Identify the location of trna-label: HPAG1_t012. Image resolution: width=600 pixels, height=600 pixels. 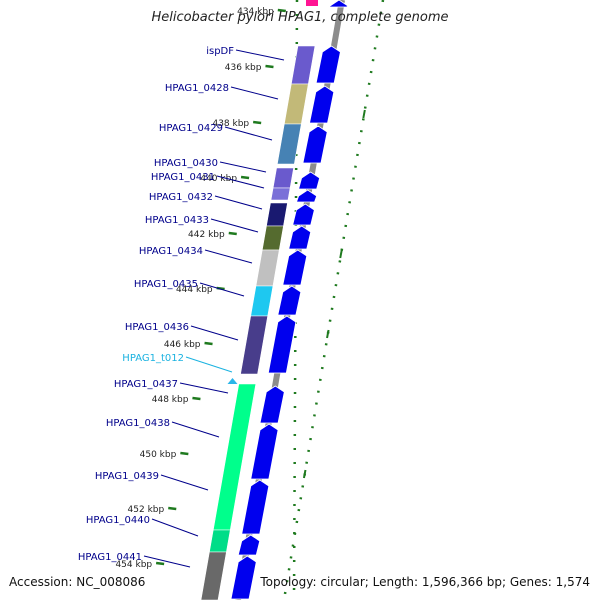
(153, 358).